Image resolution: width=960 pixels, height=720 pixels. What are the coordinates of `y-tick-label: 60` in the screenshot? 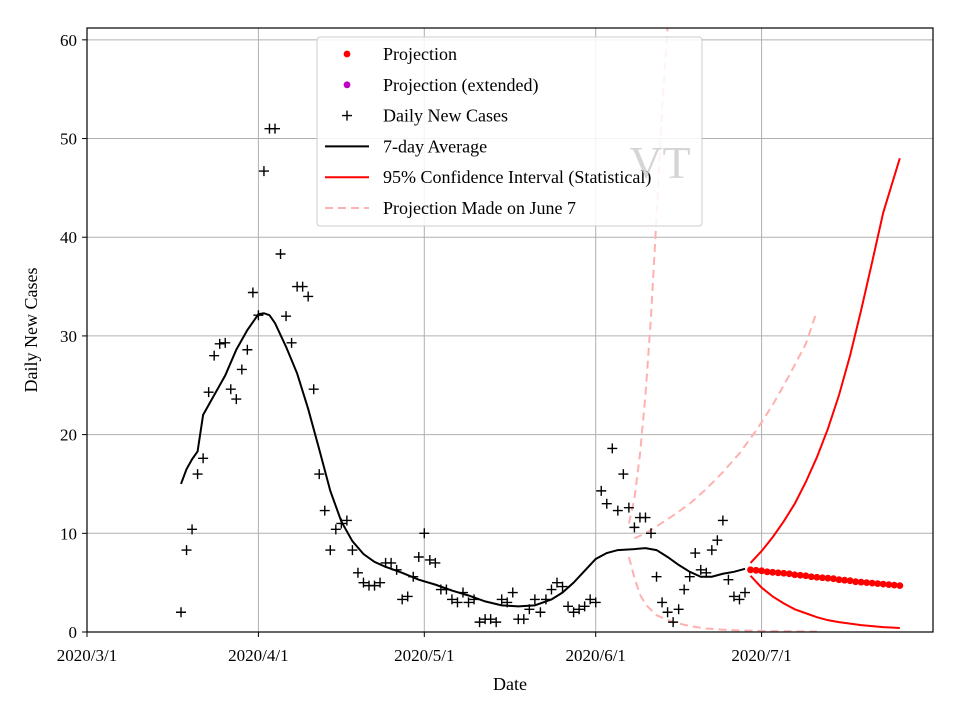 It's located at (68, 40).